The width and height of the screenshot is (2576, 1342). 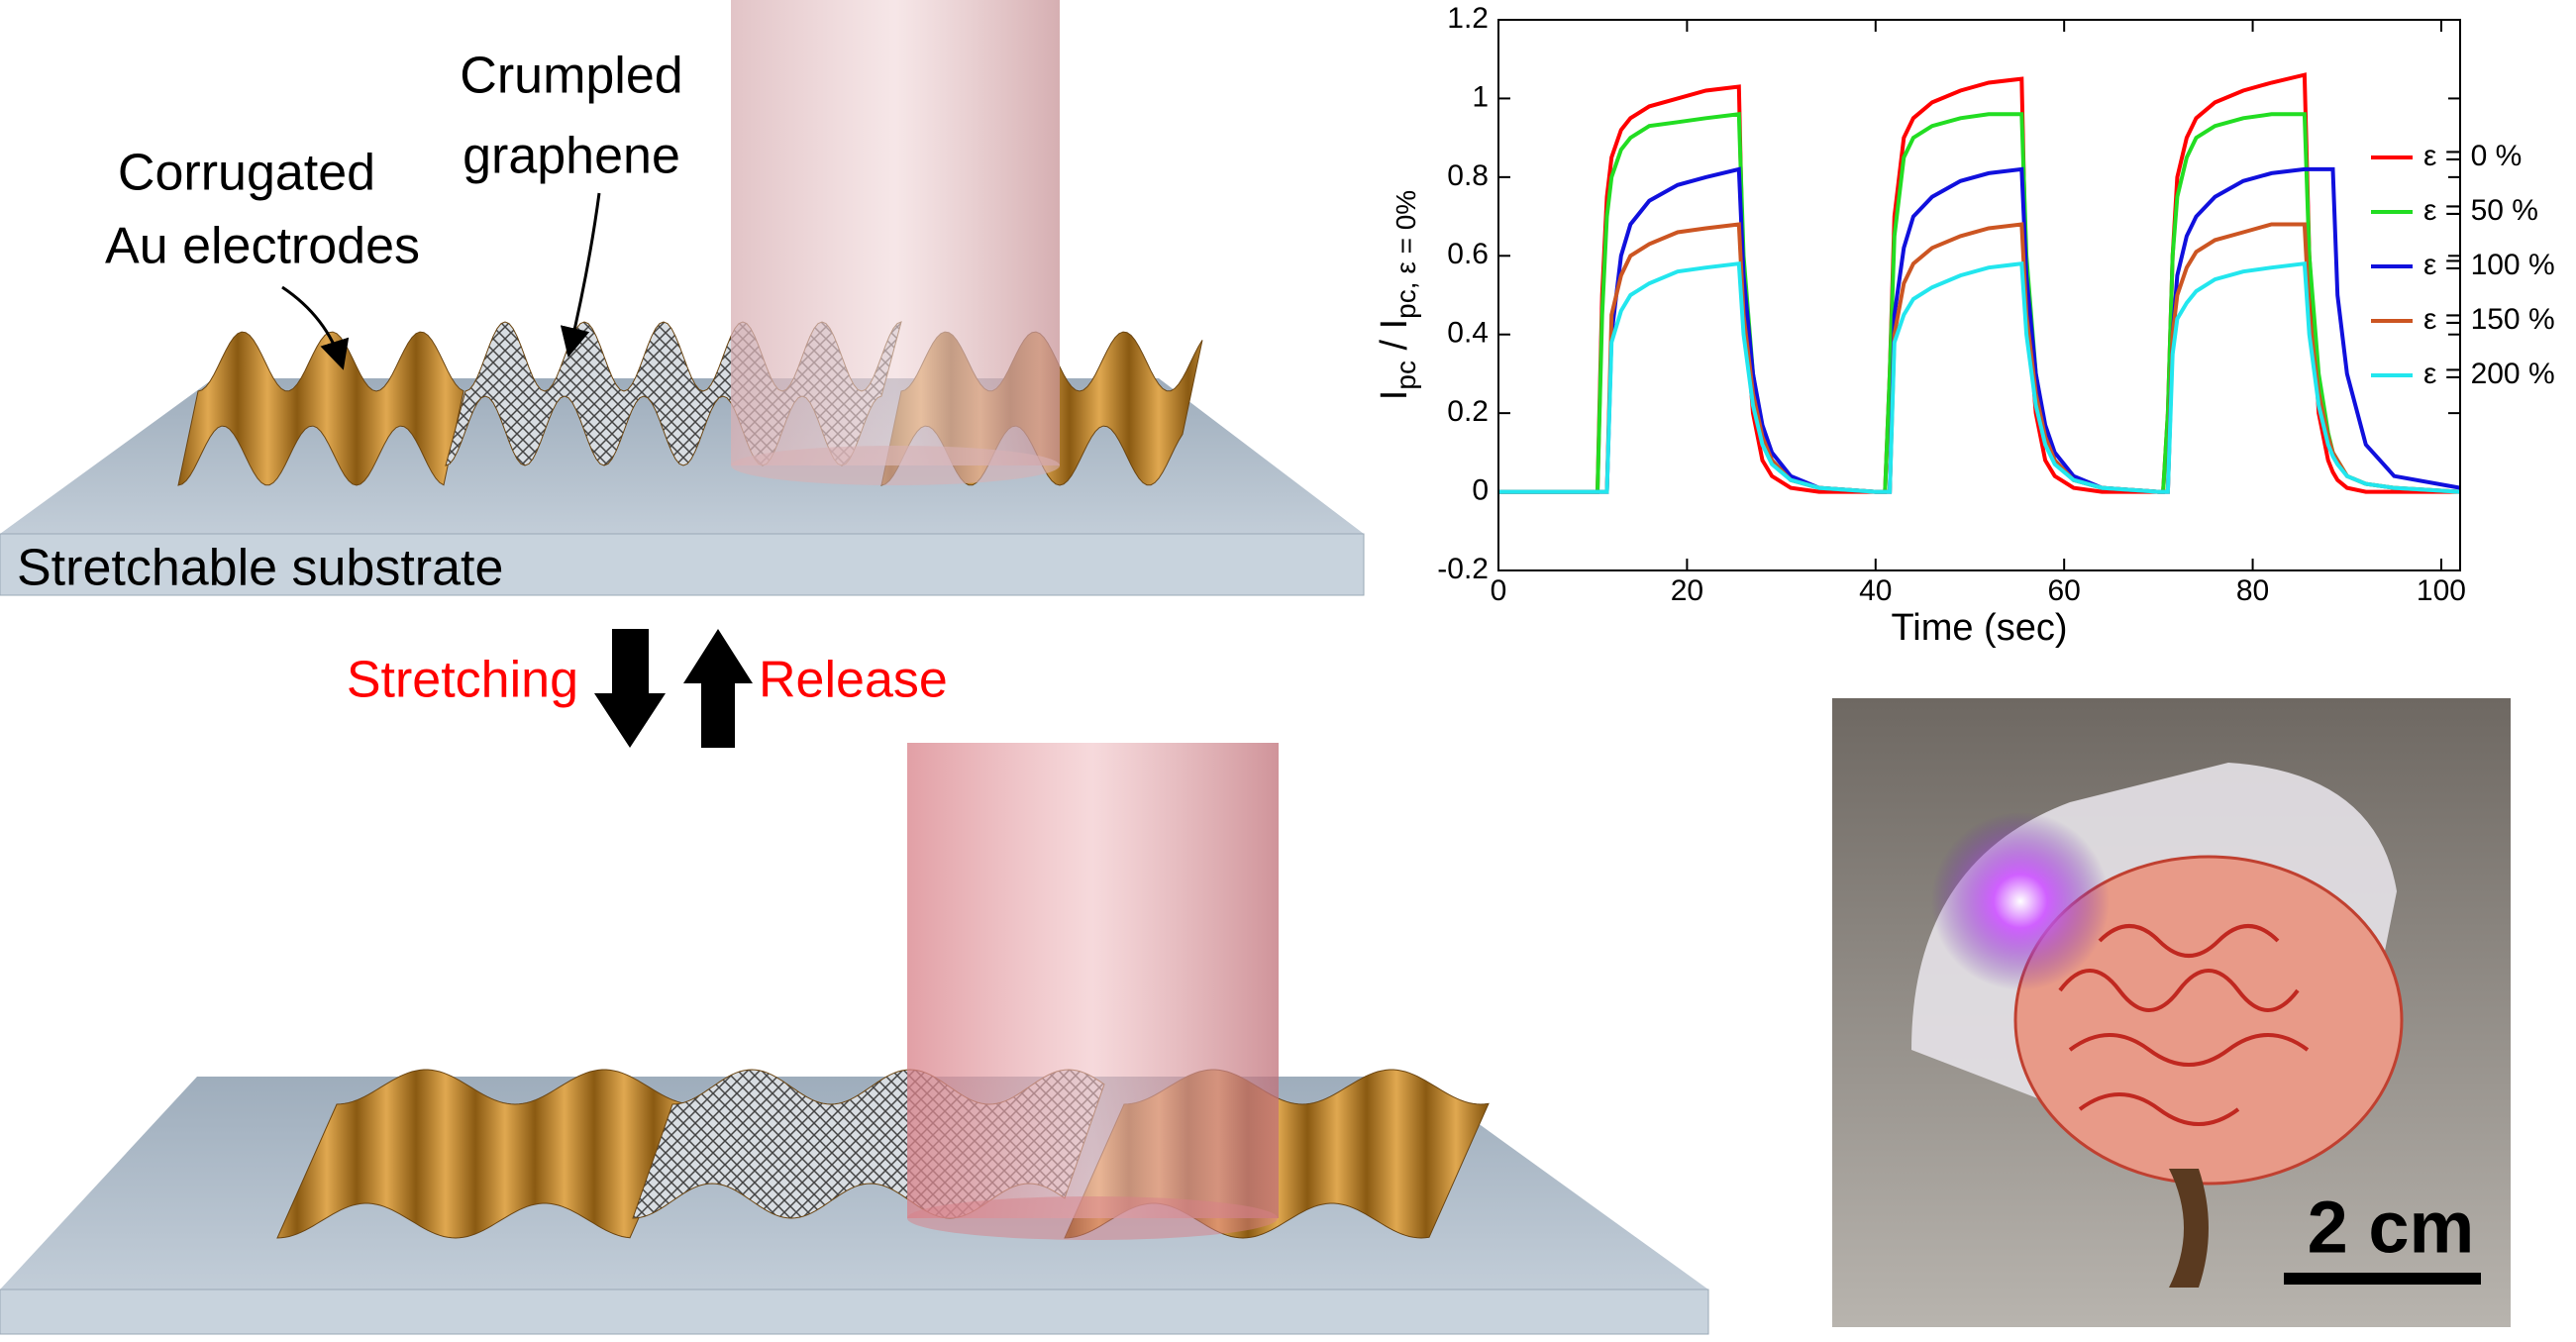 I want to click on y-axis-label-part: / I, so click(x=1394, y=340).